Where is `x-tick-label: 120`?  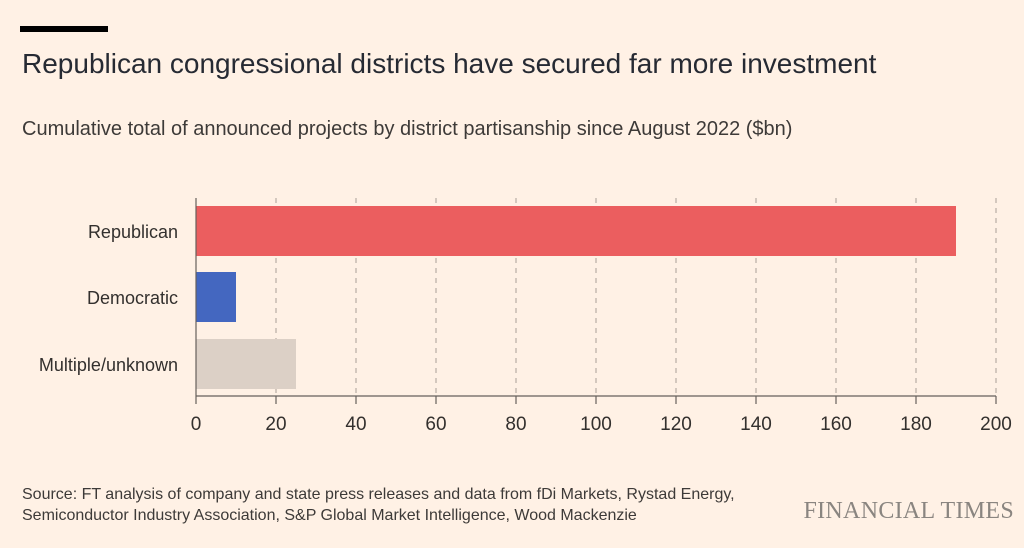 x-tick-label: 120 is located at coordinates (676, 424).